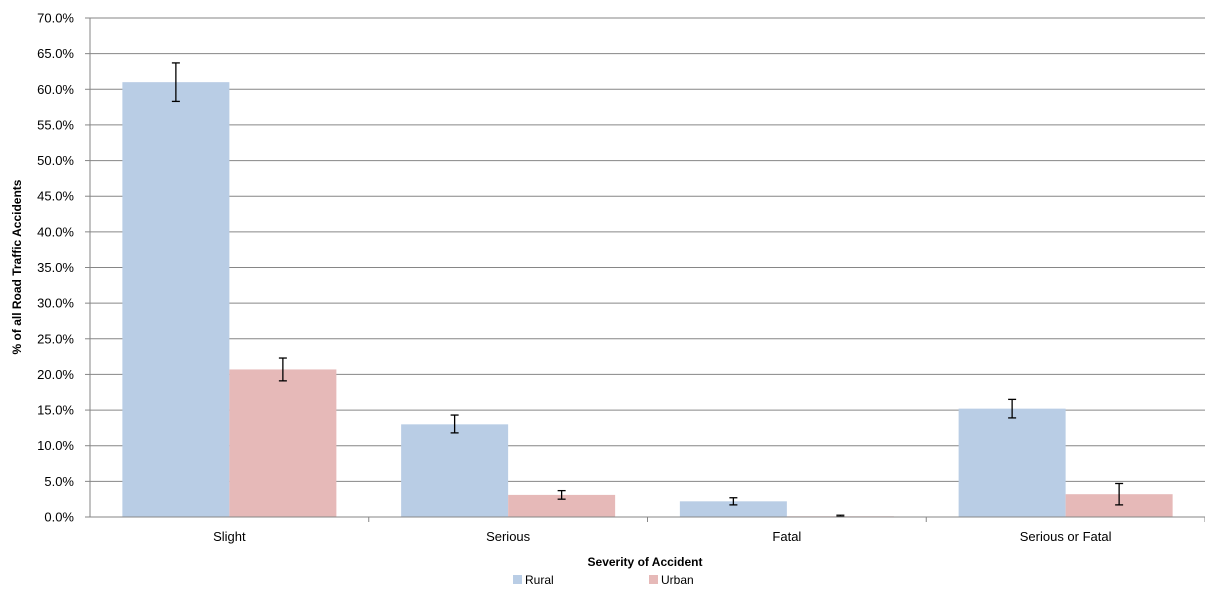  What do you see at coordinates (653, 579) in the screenshot?
I see `legend-swatch-urban` at bounding box center [653, 579].